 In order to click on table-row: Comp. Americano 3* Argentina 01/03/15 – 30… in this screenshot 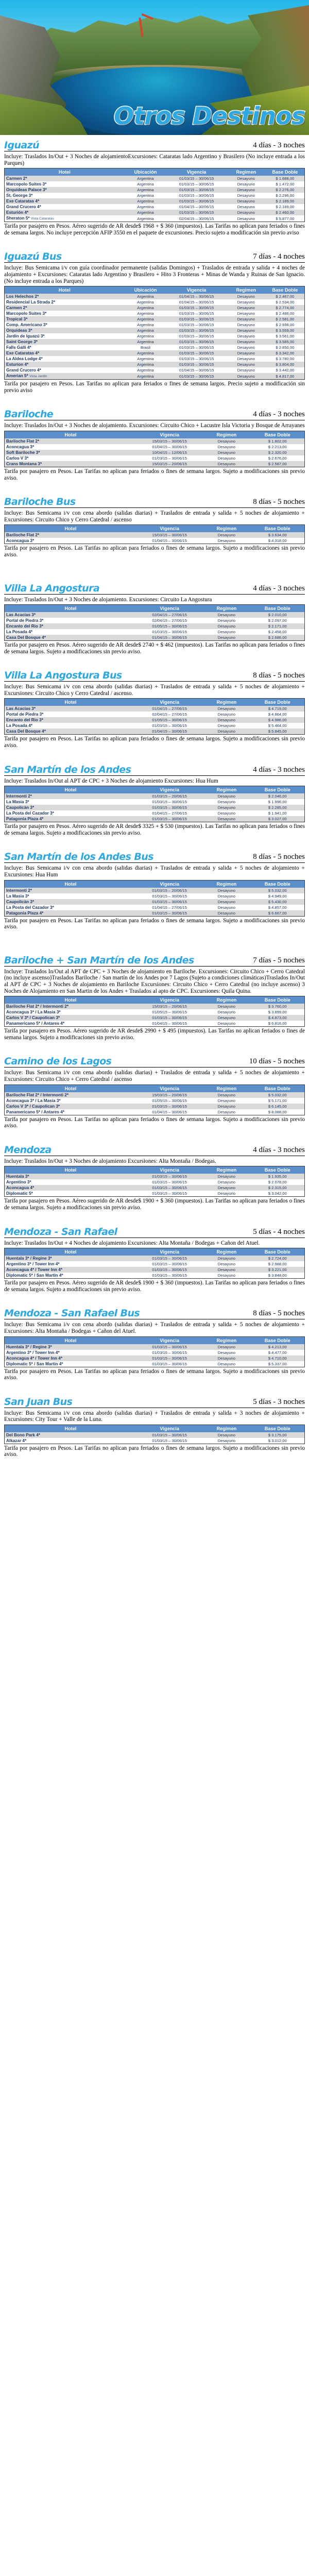, I will do `click(154, 325)`.